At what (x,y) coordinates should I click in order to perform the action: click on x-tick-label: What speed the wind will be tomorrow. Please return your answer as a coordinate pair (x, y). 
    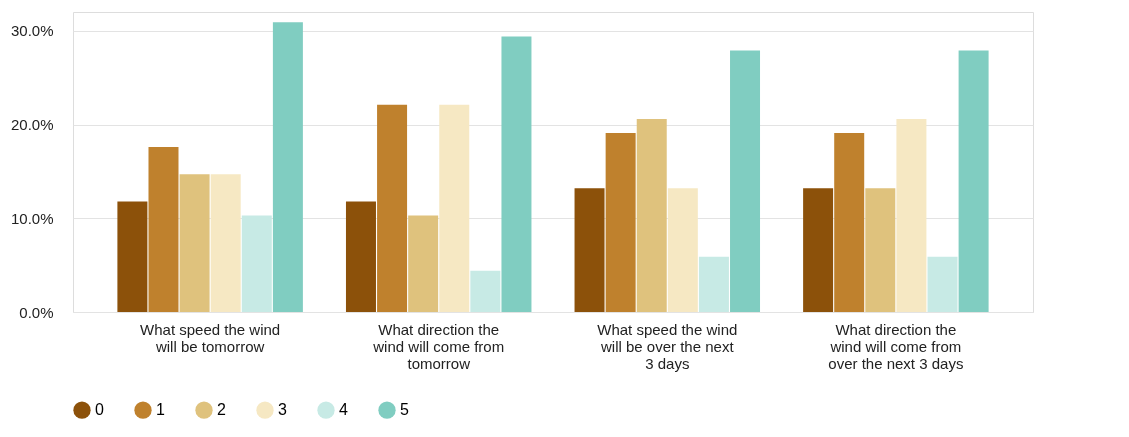
    Looking at the image, I should click on (210, 337).